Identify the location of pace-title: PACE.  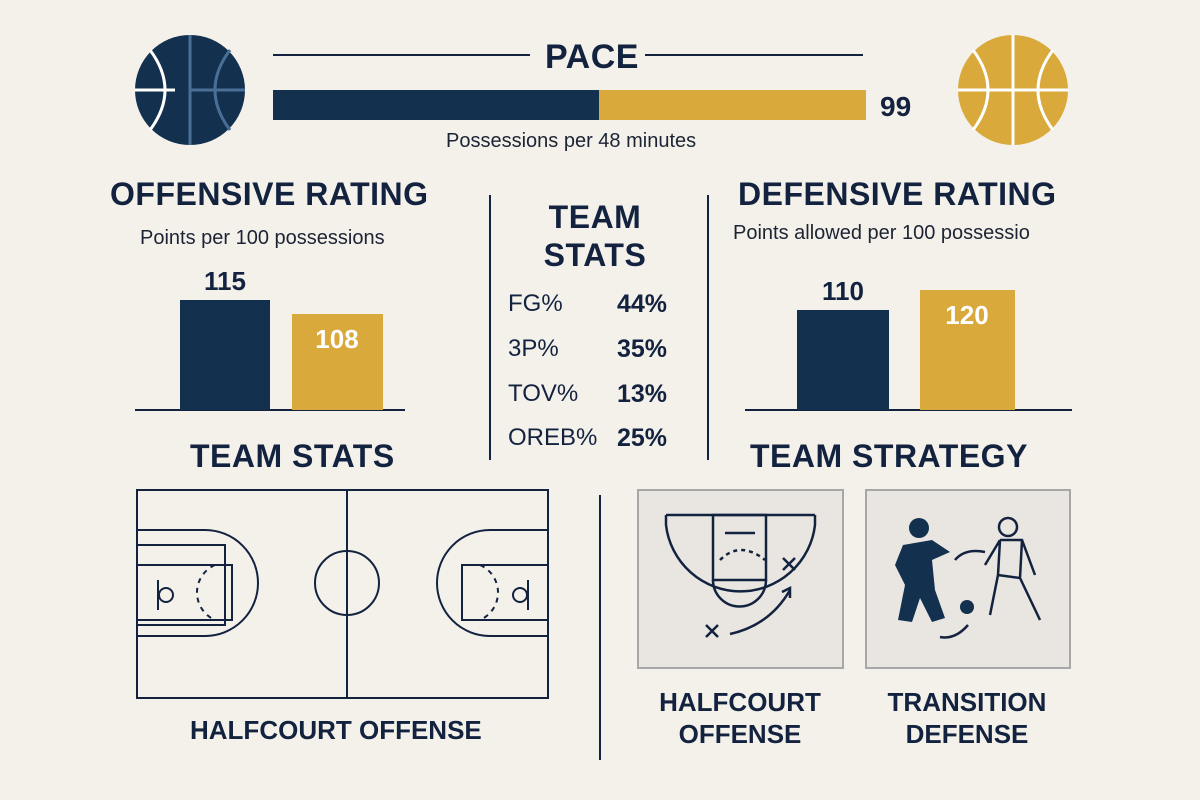
(592, 57).